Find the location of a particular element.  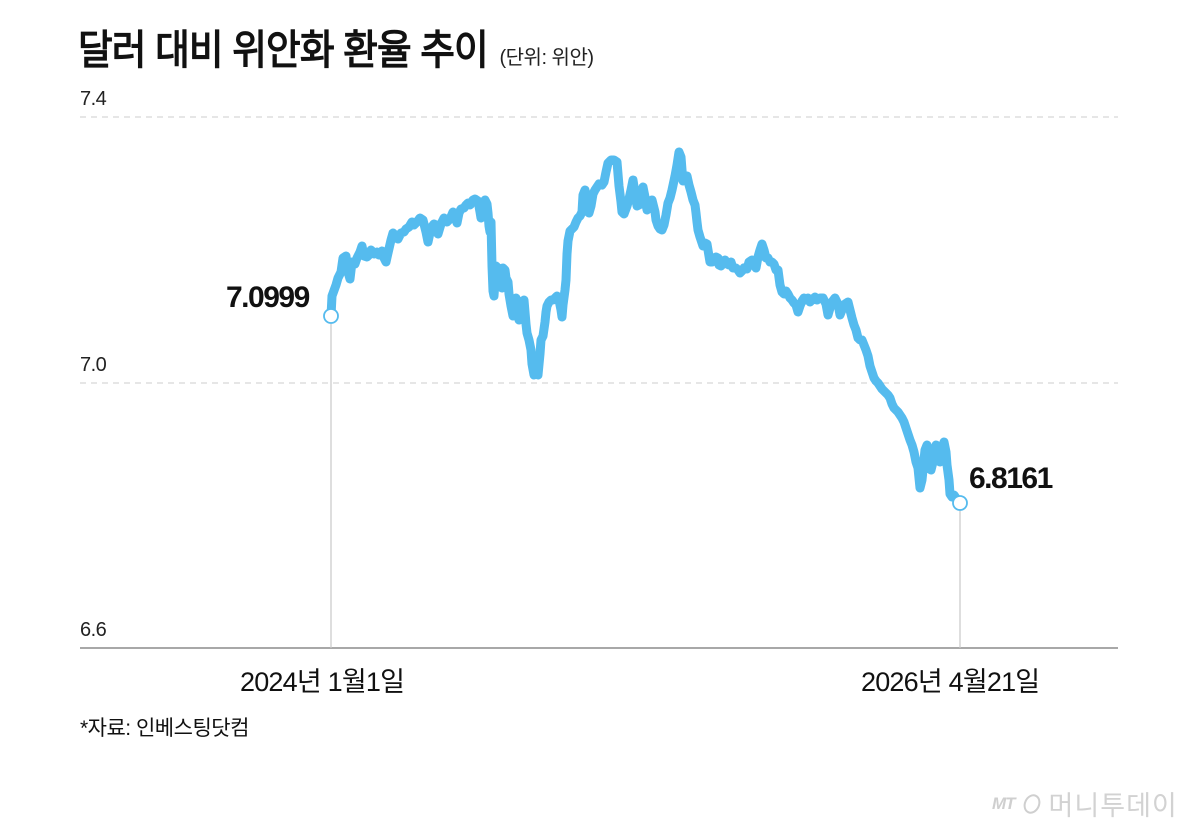

y-tick-7-4: 7.4 is located at coordinates (93, 99).